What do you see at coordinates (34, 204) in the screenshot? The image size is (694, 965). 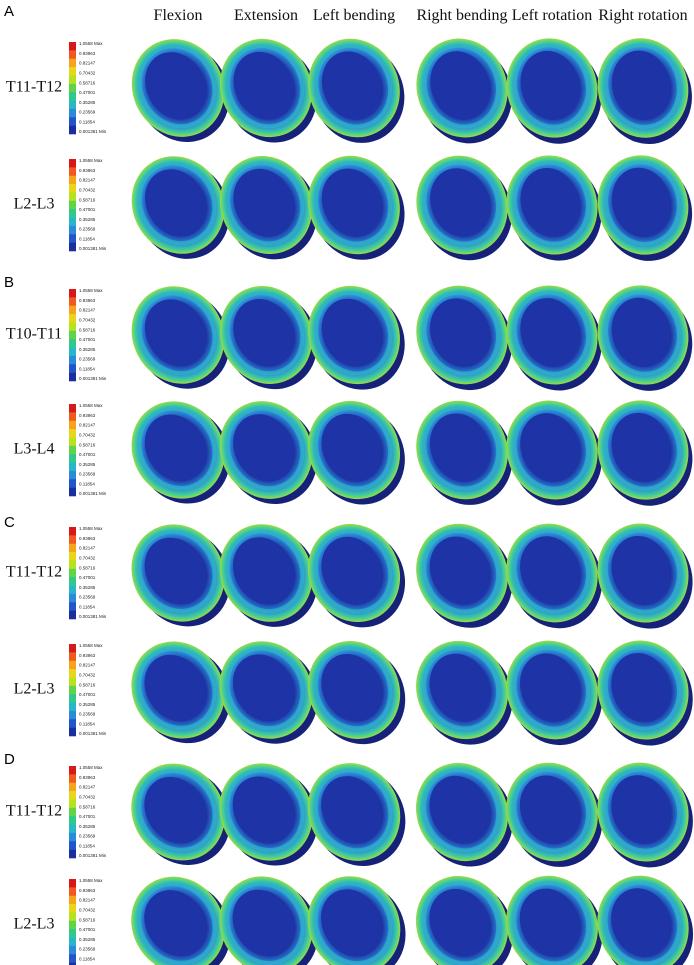 I see `row-label: L2-L3` at bounding box center [34, 204].